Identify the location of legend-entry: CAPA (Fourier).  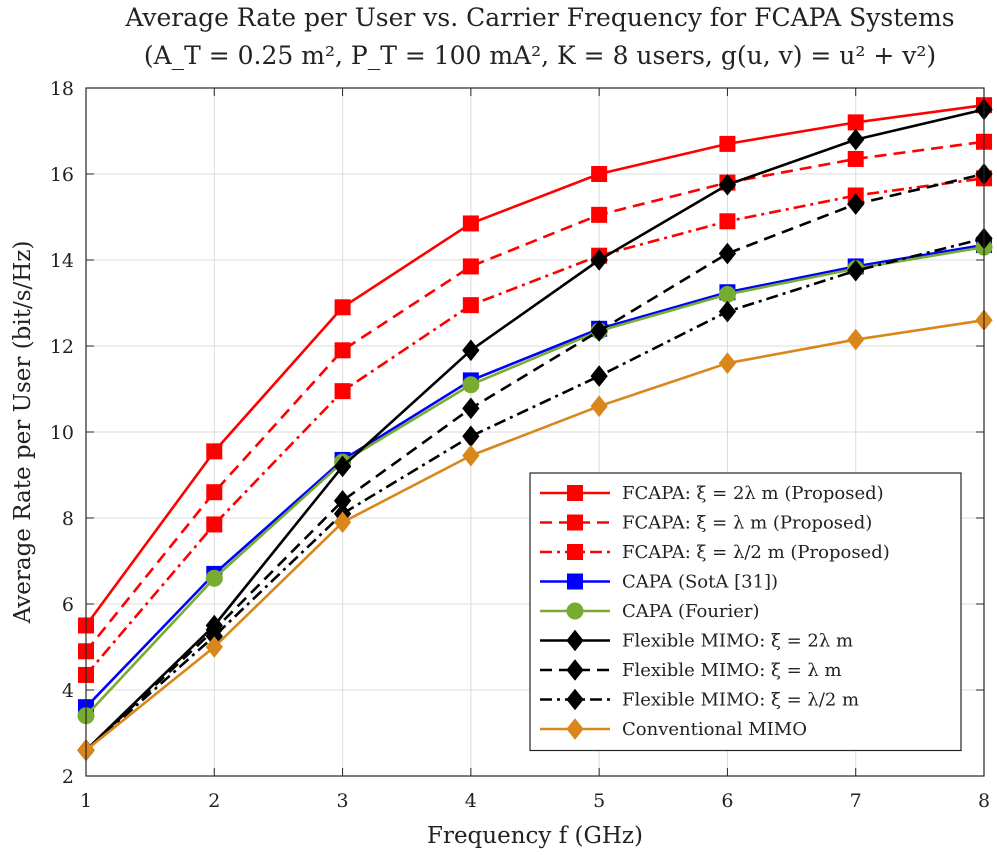
(650, 611).